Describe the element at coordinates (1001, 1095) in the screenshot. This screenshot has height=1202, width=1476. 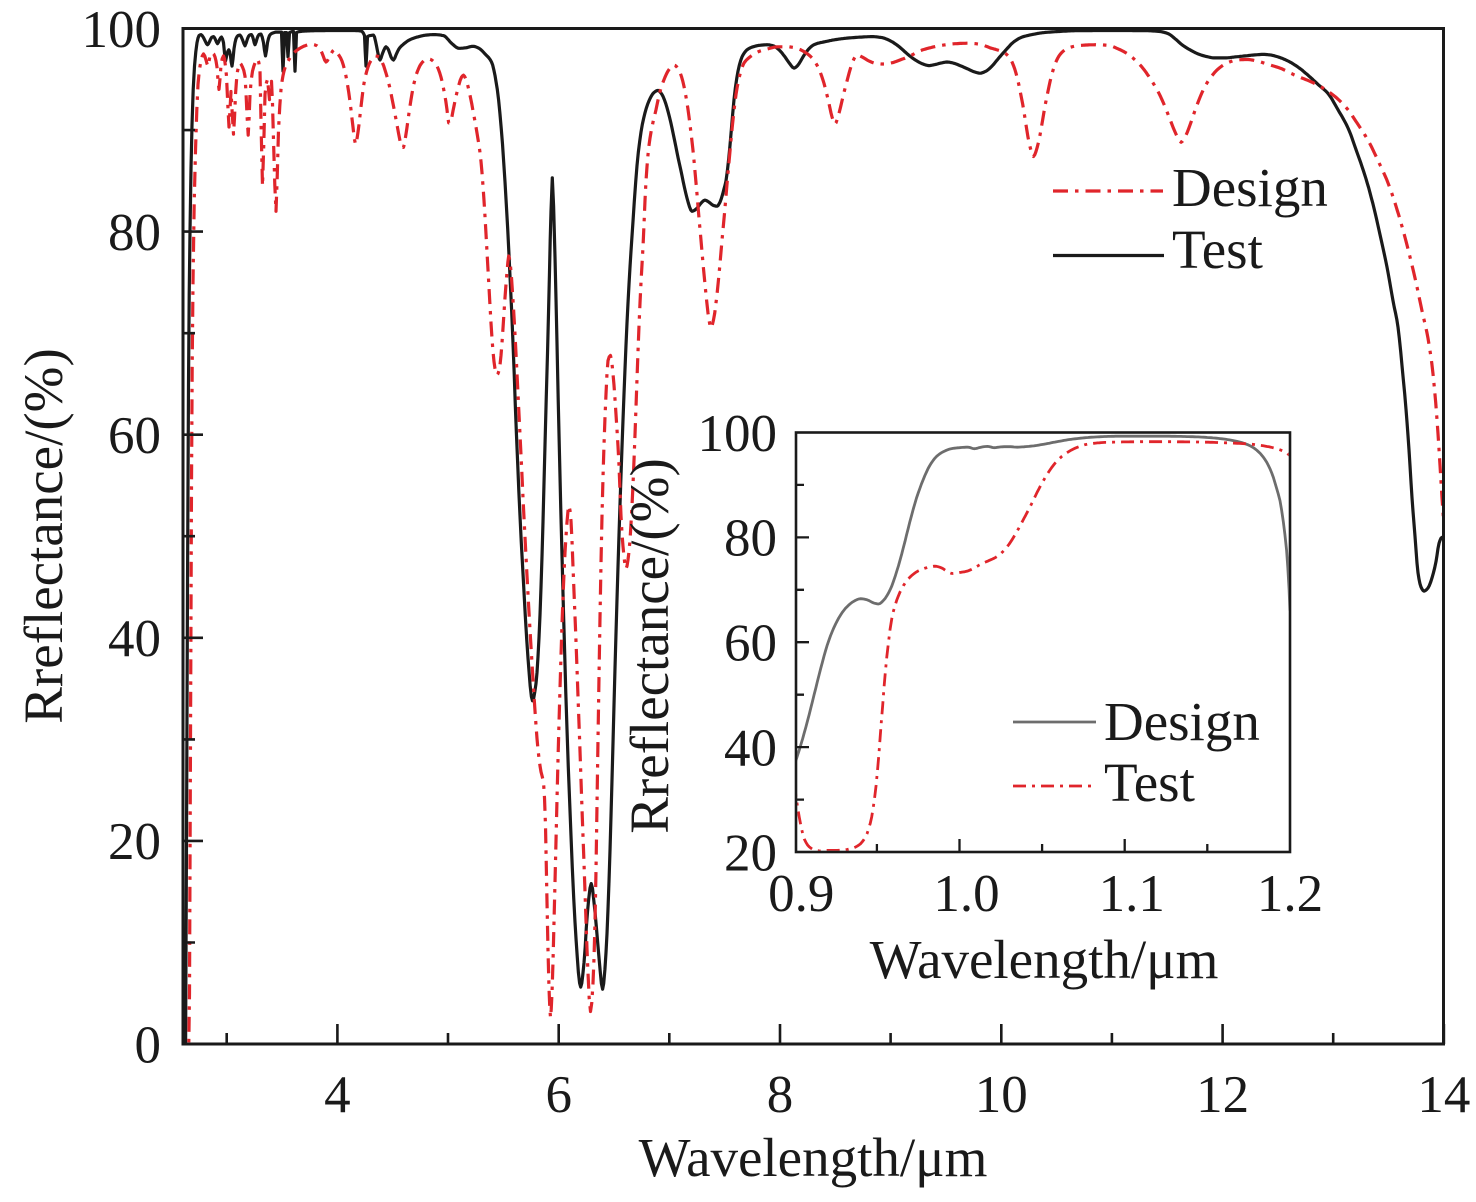
I see `svg-text: 10` at that location.